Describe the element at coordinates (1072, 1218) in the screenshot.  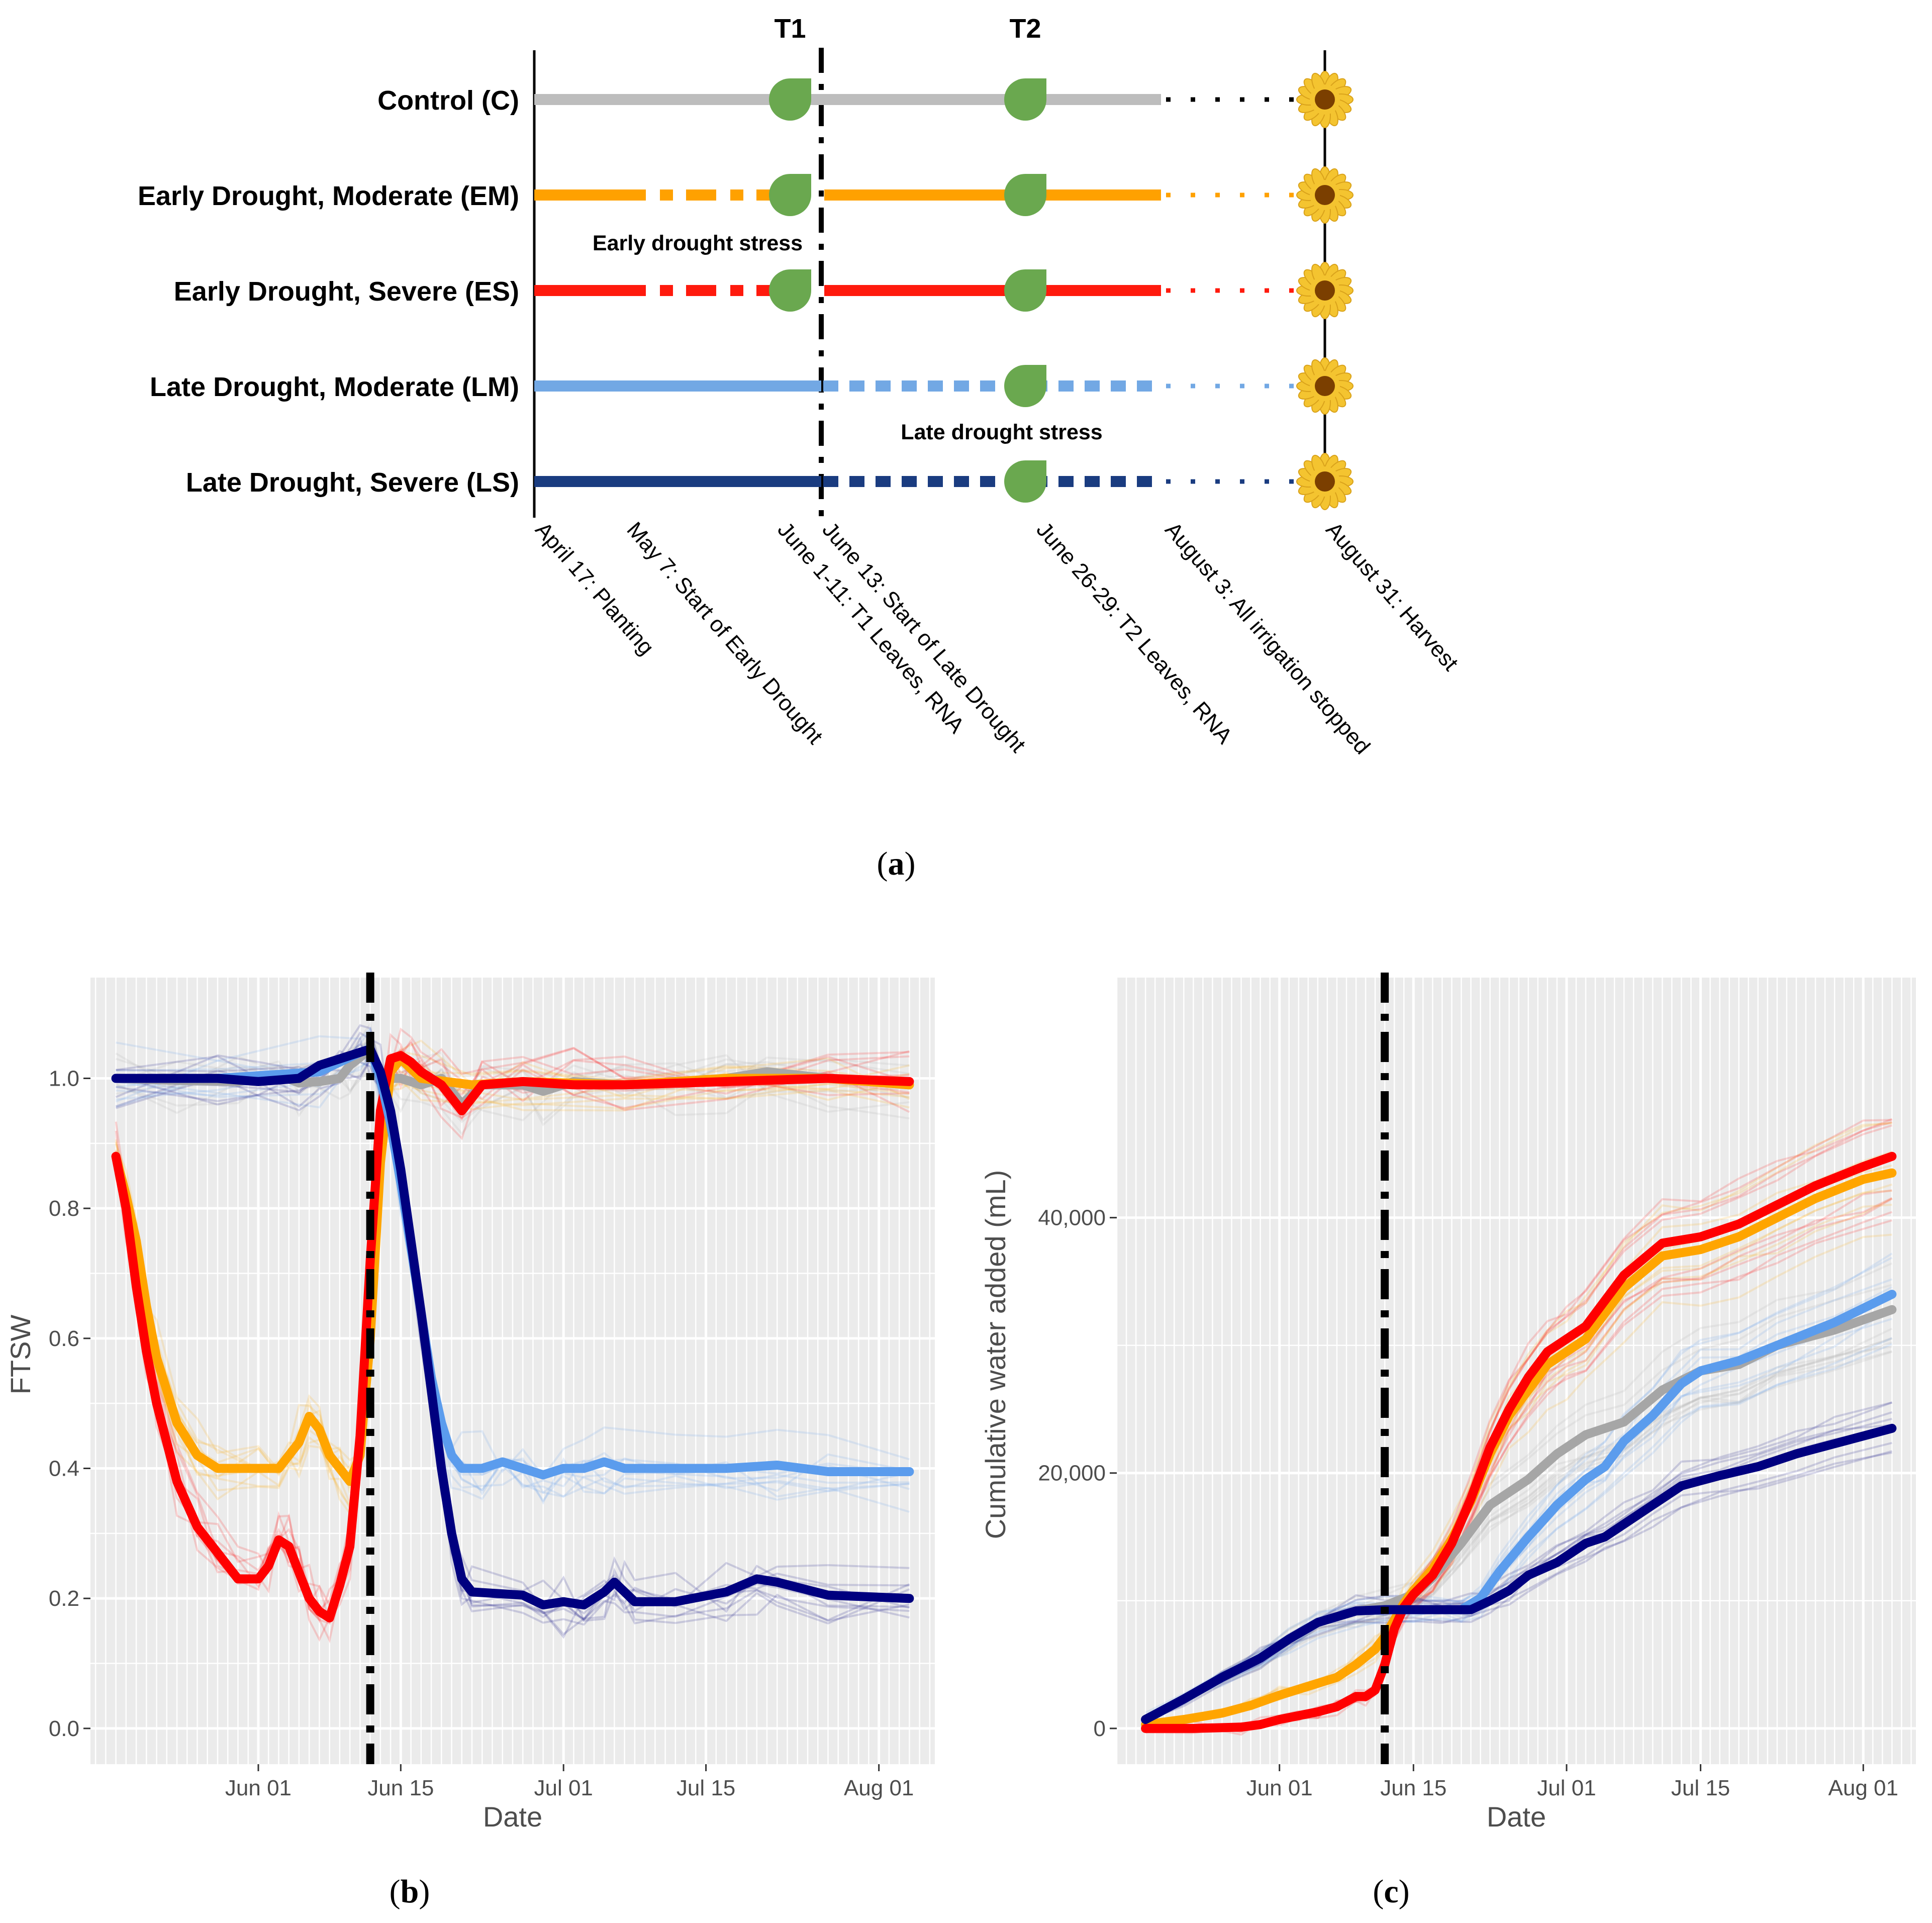
I see `y-tick-label: 40,000` at that location.